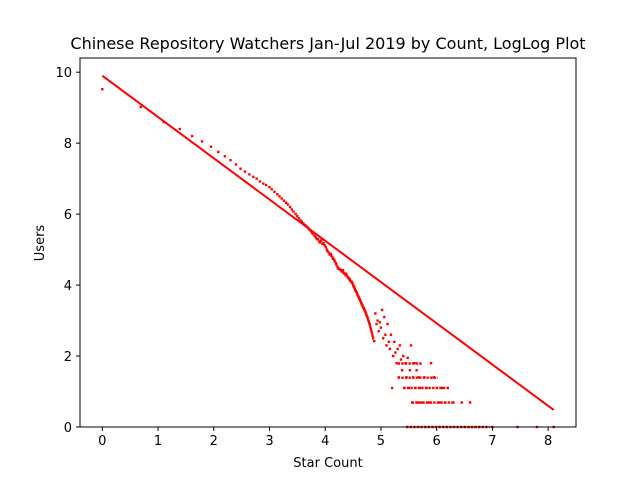 This screenshot has height=480, width=640. Describe the element at coordinates (158, 441) in the screenshot. I see `x-tick-label-1: 1` at that location.